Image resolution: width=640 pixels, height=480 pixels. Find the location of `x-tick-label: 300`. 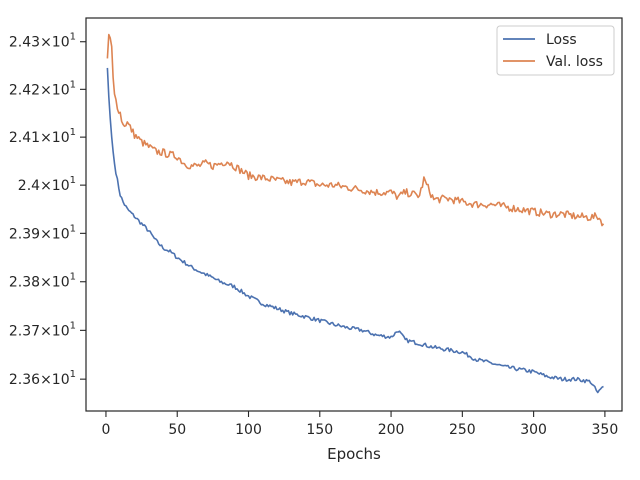

x-tick-label: 300 is located at coordinates (533, 430).